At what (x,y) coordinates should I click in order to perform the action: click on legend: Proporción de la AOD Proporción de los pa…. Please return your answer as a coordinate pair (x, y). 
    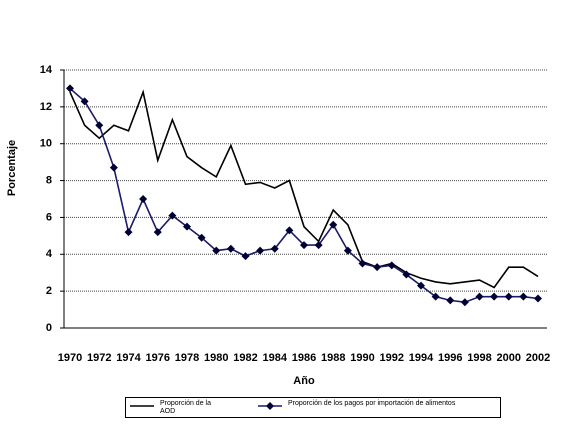
    Looking at the image, I should click on (313, 407).